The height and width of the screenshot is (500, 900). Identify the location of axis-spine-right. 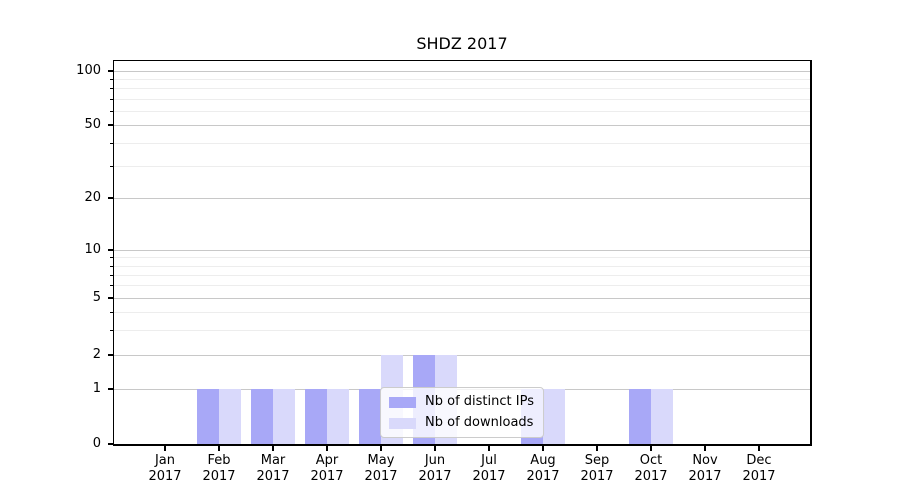
(811, 252).